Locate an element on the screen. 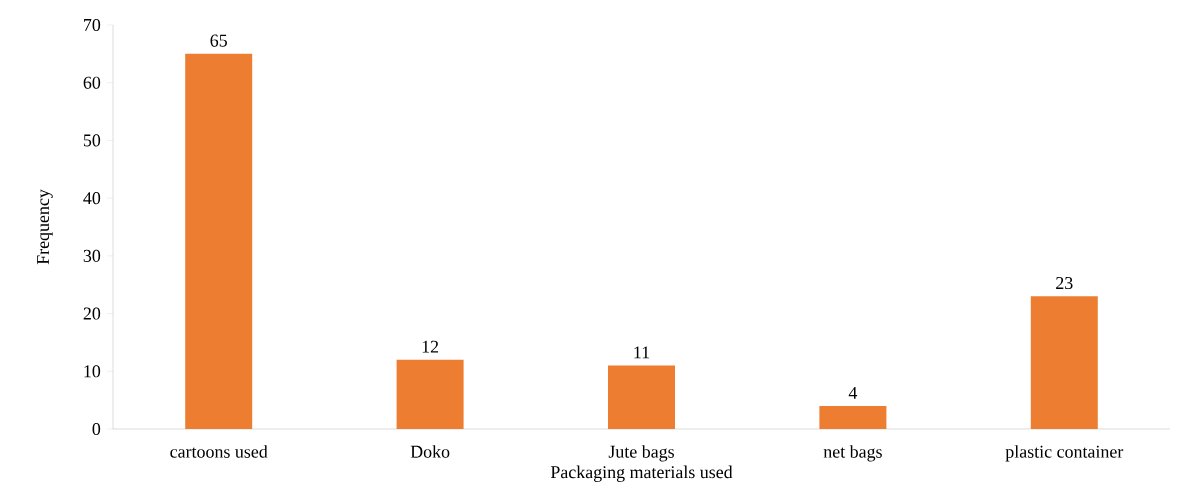 This screenshot has width=1177, height=497. x-tick-label: Doko is located at coordinates (430, 451).